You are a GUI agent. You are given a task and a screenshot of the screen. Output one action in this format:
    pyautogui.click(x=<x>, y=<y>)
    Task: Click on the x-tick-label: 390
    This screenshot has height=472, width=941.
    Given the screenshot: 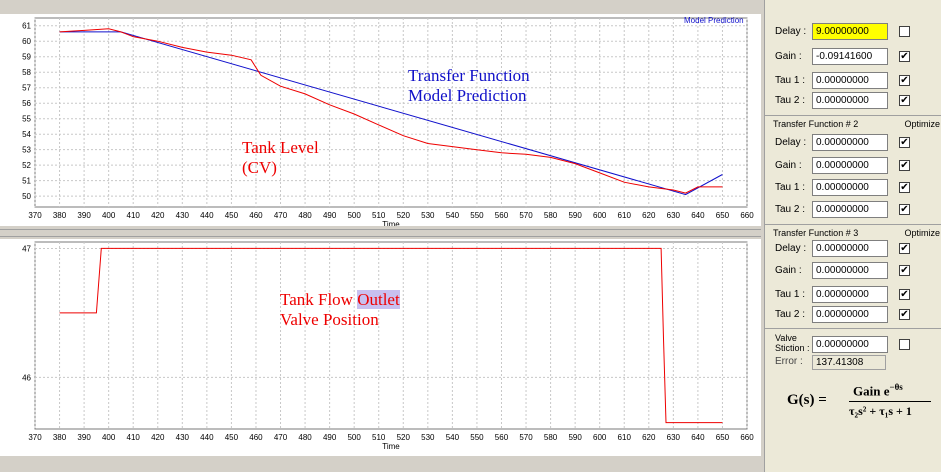 What is the action you would take?
    pyautogui.click(x=84, y=437)
    